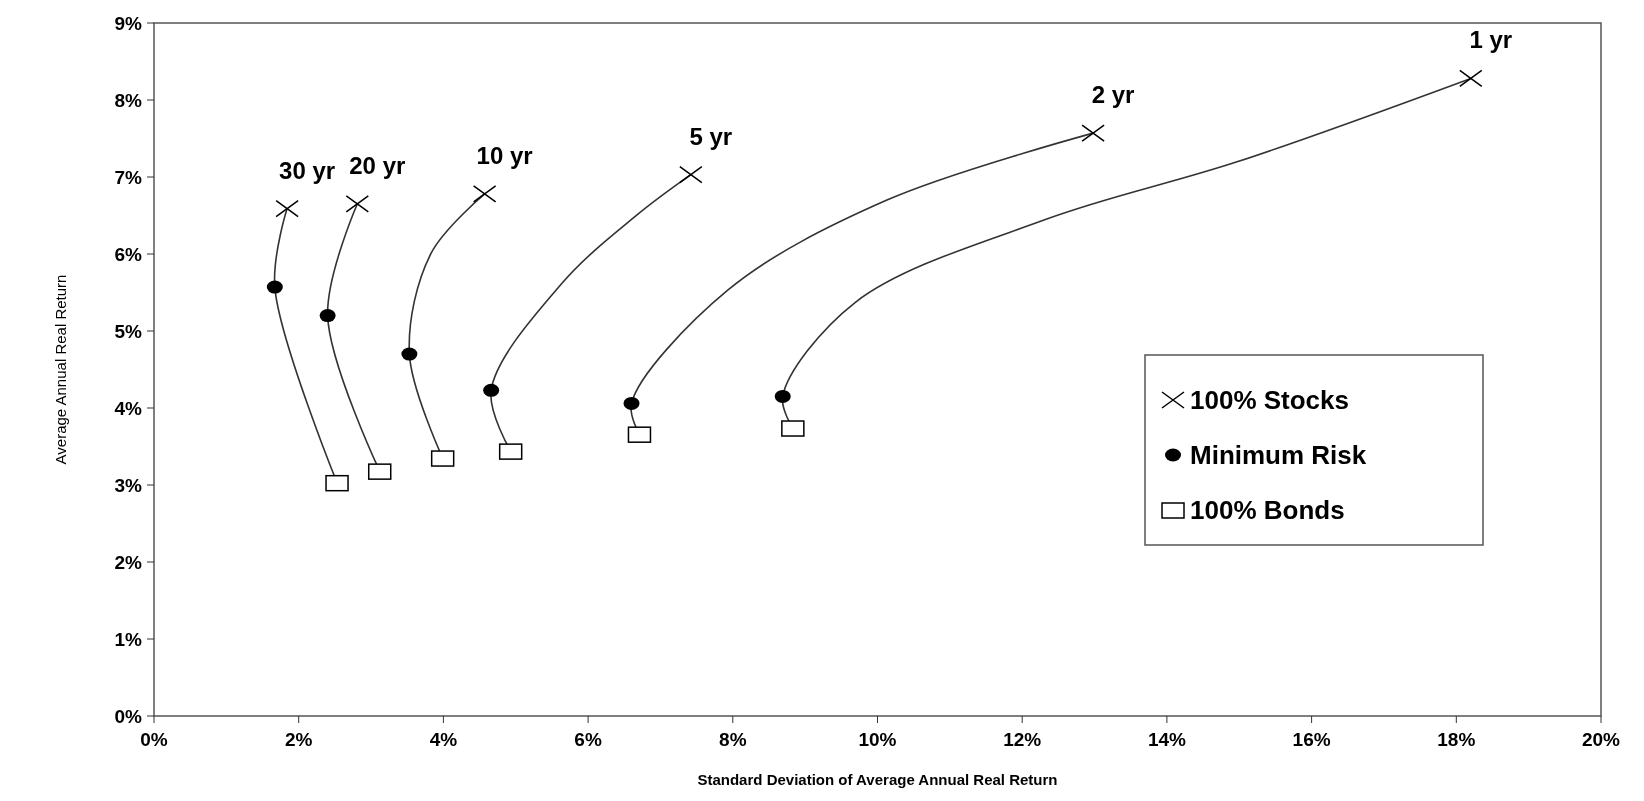 The width and height of the screenshot is (1644, 801). What do you see at coordinates (711, 136) in the screenshot?
I see `annotation: 5 yr` at bounding box center [711, 136].